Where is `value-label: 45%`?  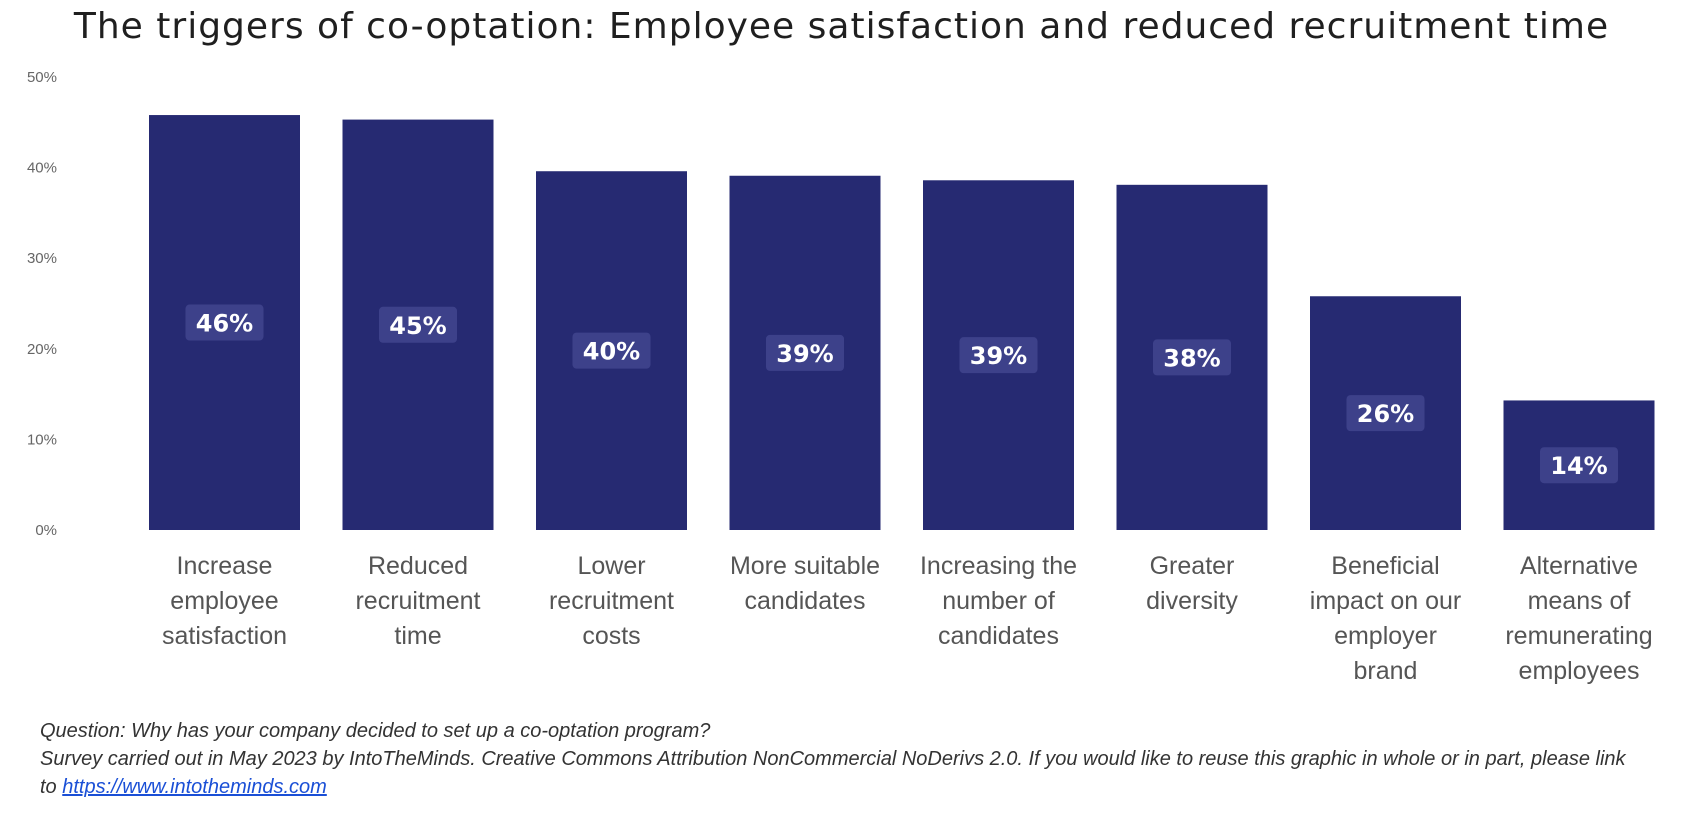 value-label: 45% is located at coordinates (417, 326).